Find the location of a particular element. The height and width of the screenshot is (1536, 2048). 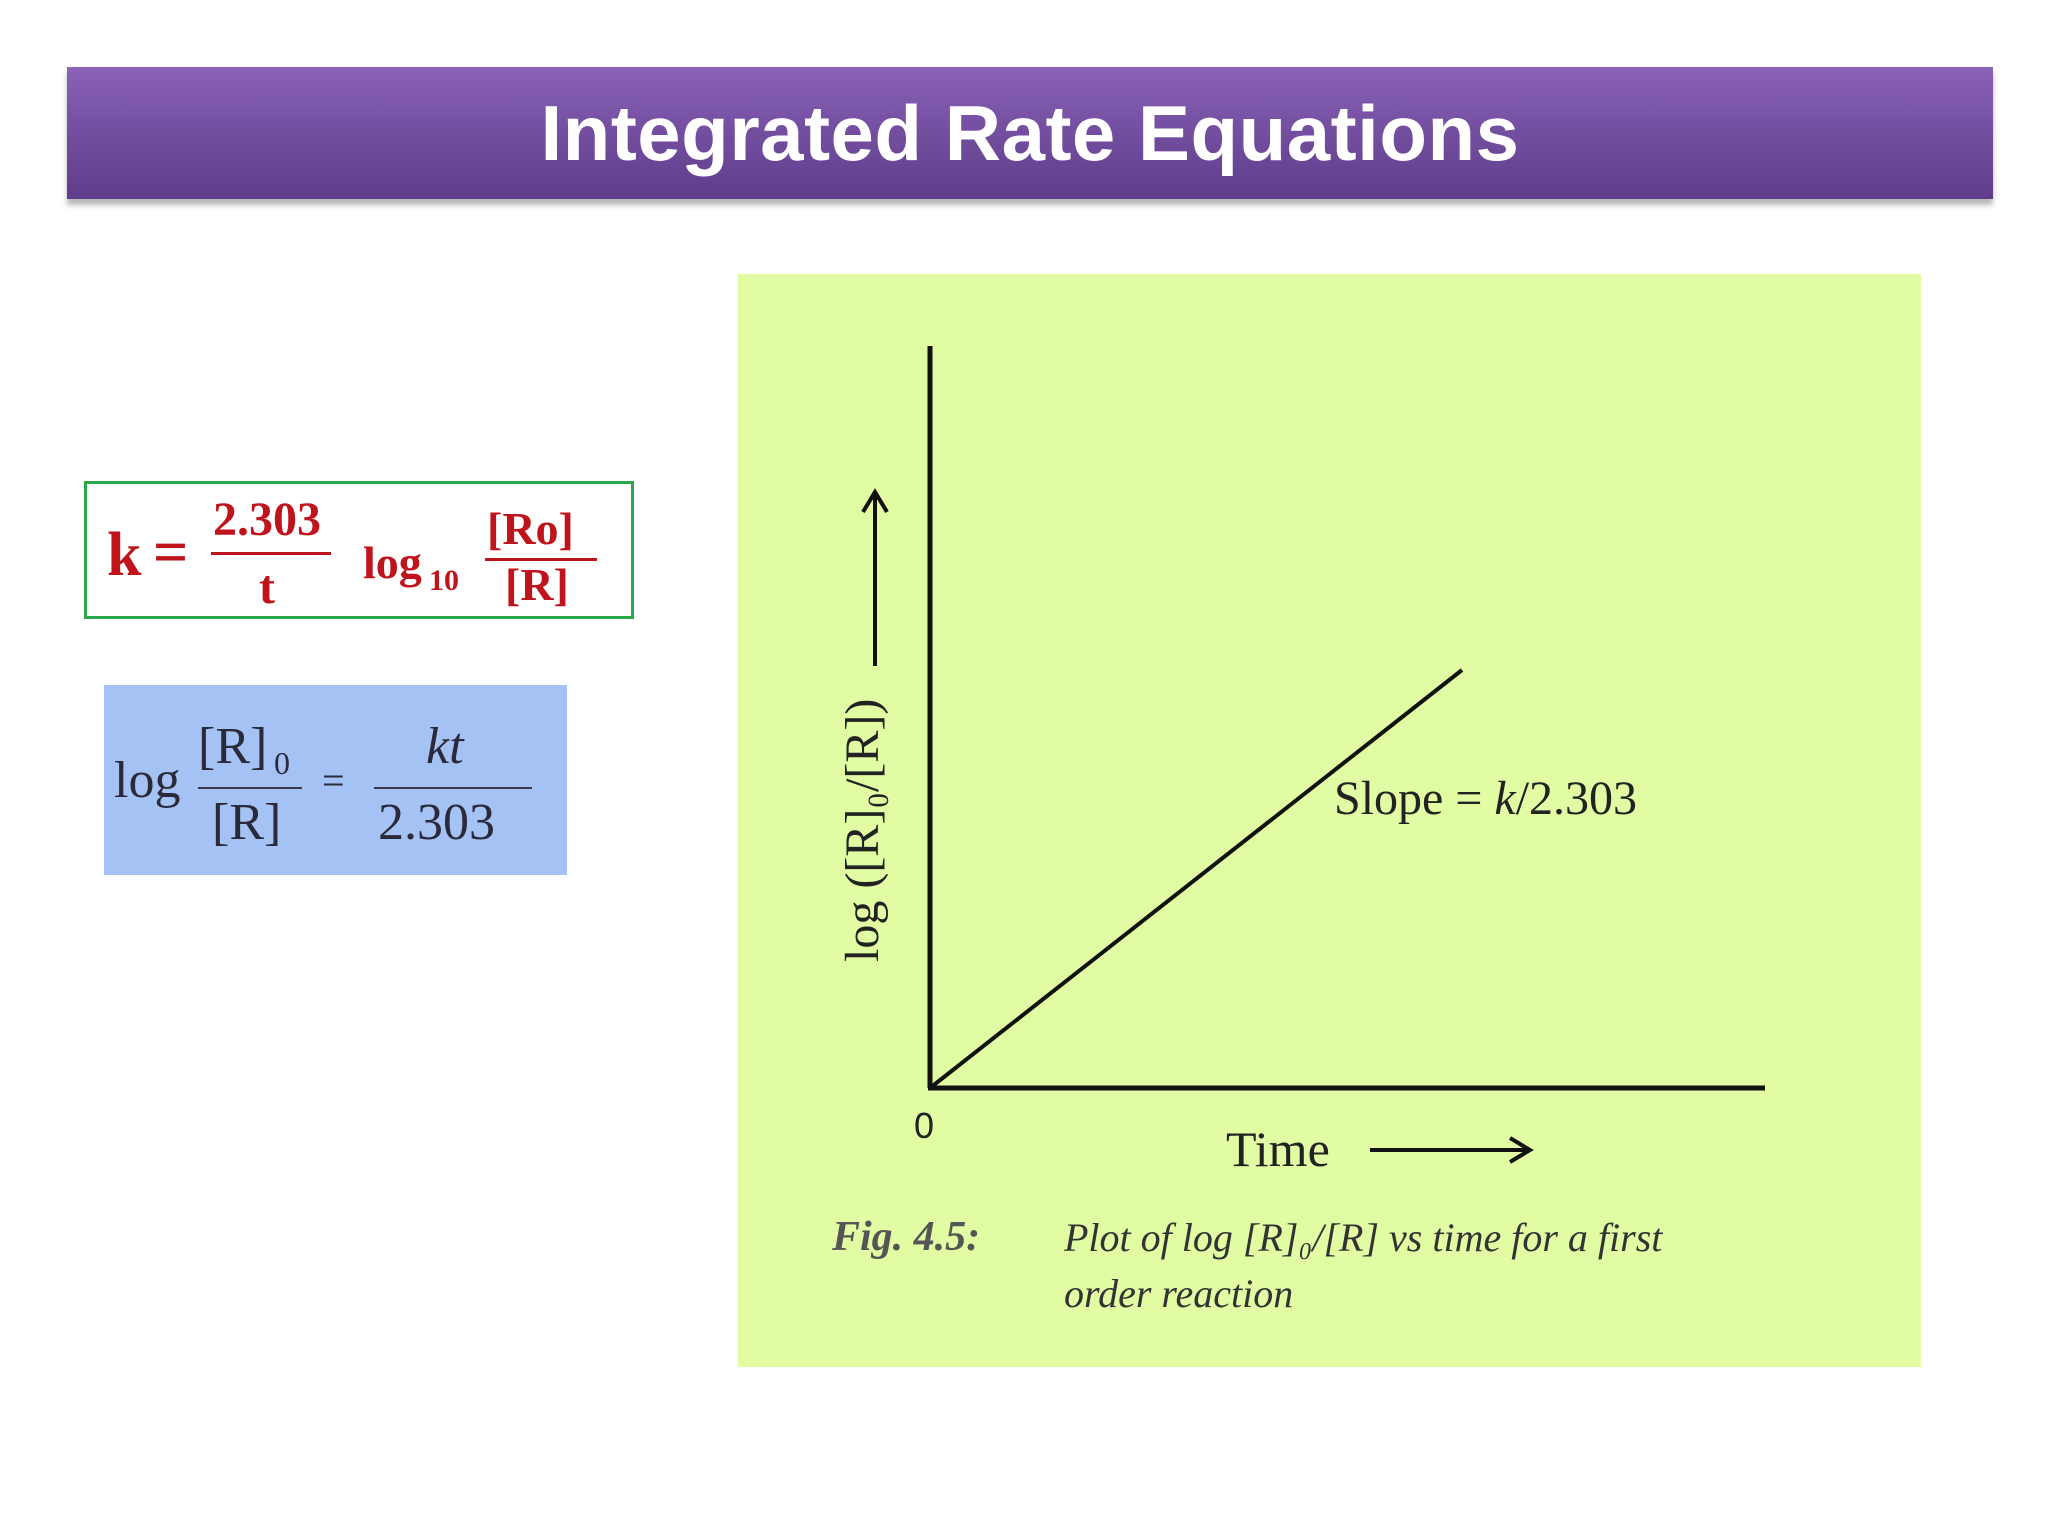

formula-log-equals: = is located at coordinates (333, 780).